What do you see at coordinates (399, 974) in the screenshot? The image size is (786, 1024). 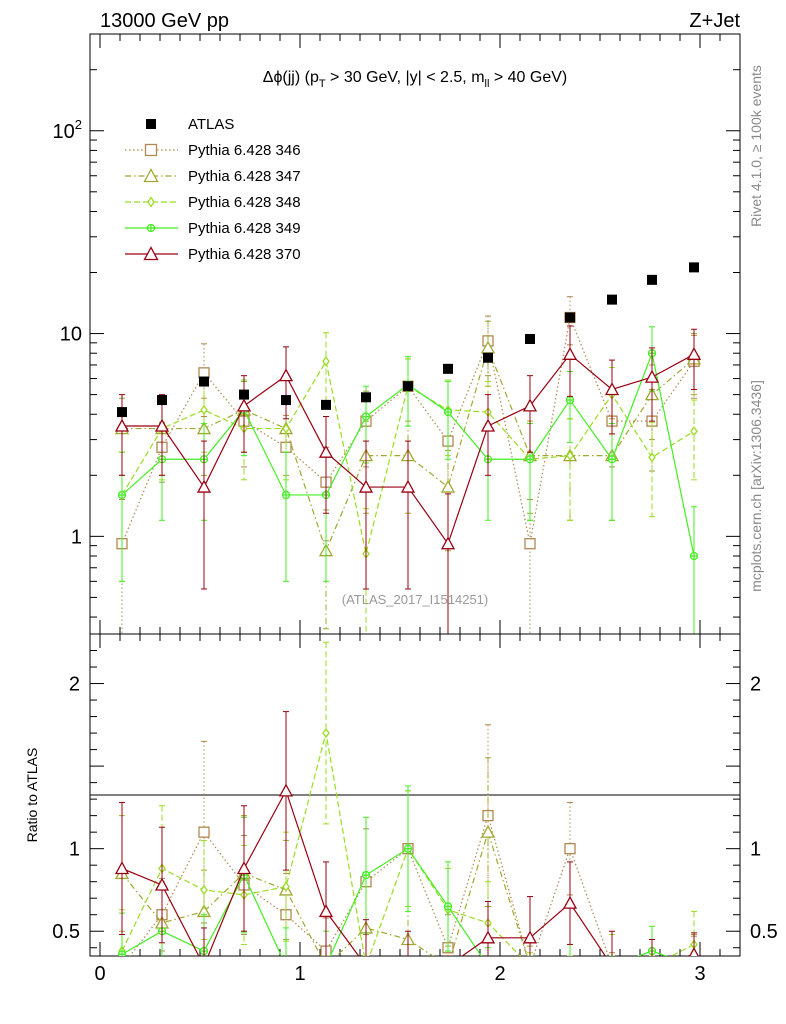 I see `x-tick-labels: 0 1 2 3` at bounding box center [399, 974].